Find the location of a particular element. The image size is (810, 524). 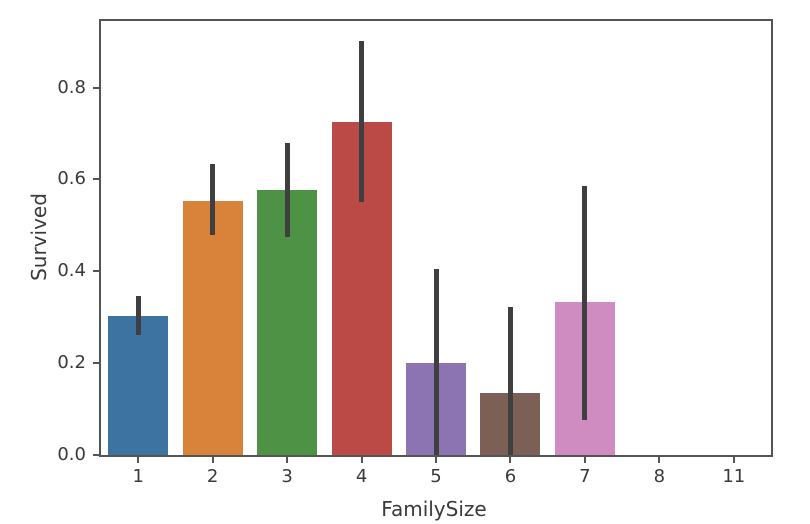

y-tick-label-0.0: 0.0 is located at coordinates (71, 454).